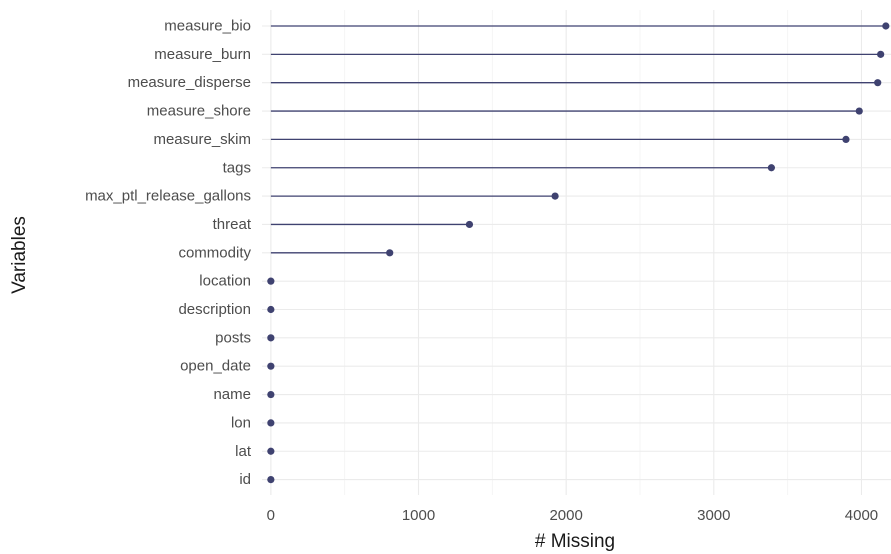 The image size is (891, 554). What do you see at coordinates (713, 515) in the screenshot?
I see `x-tick-label: 3000` at bounding box center [713, 515].